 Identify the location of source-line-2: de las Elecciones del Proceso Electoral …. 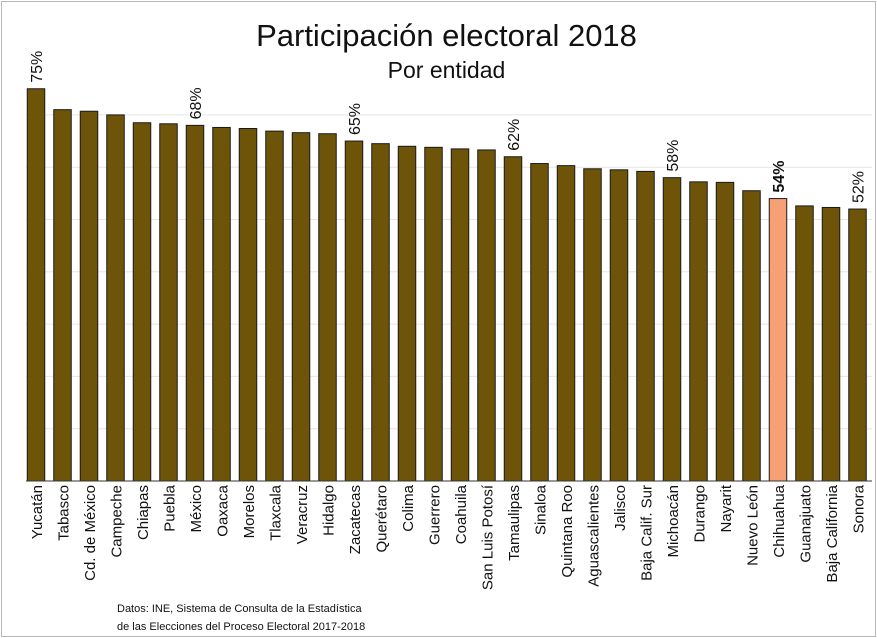
(241, 627).